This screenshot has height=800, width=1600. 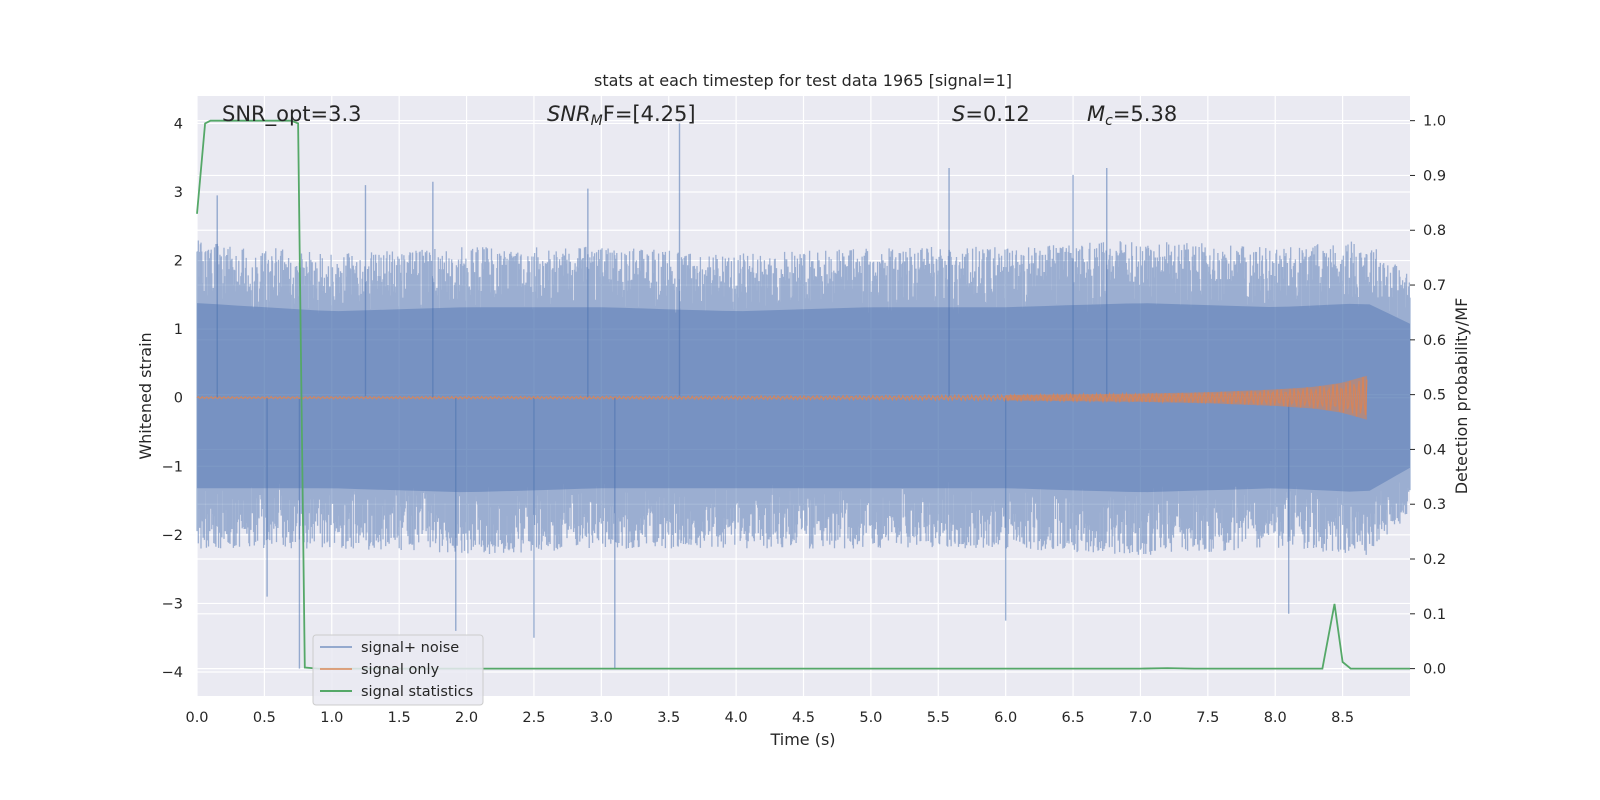 I want to click on x-tick-label: 1.5, so click(x=399, y=718).